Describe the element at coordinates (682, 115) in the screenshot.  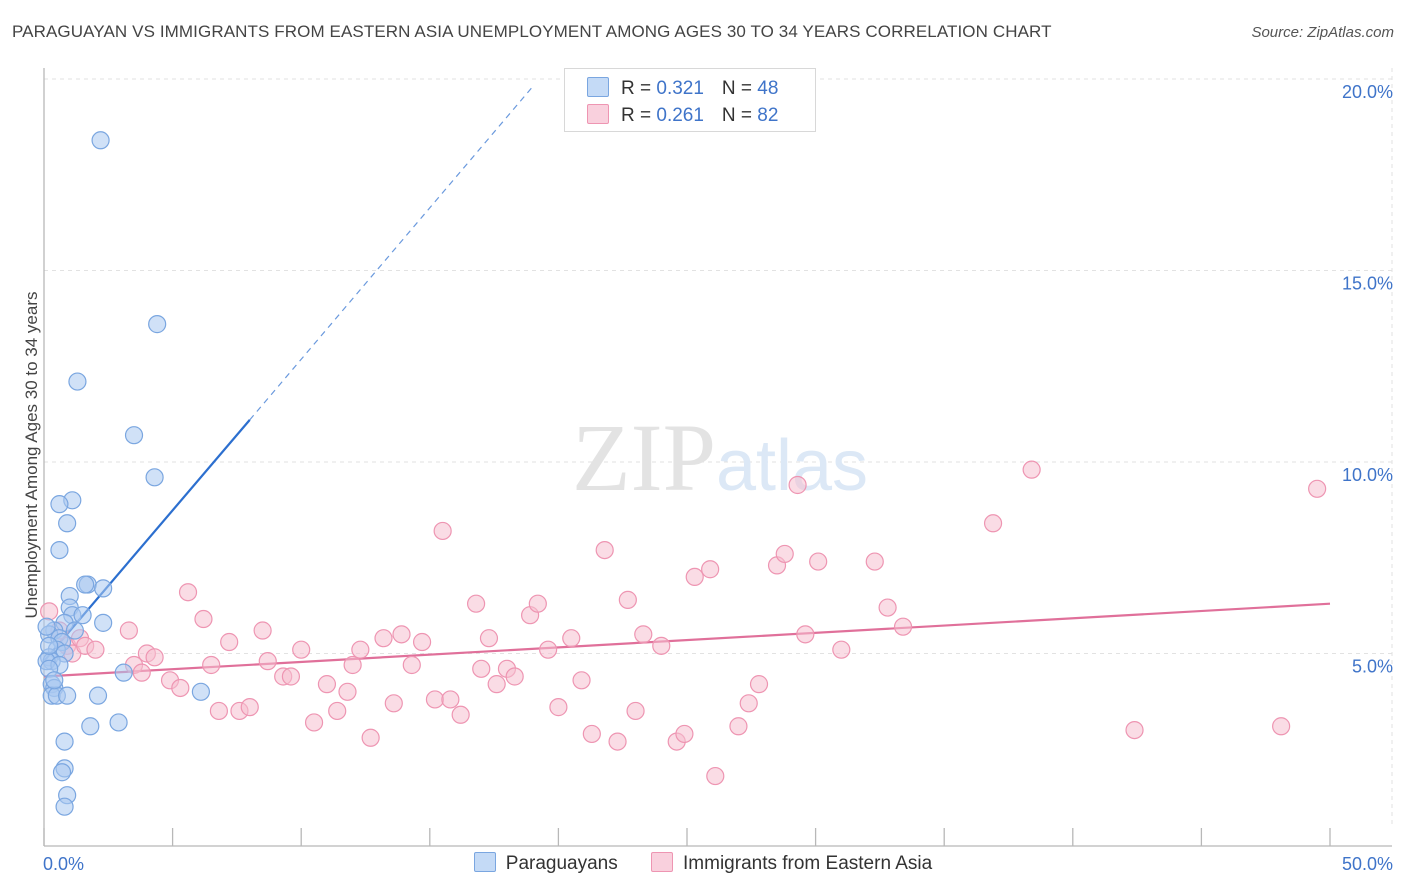
I see `legend-row-eastern-asia: R = 0.261 N = 82` at that location.